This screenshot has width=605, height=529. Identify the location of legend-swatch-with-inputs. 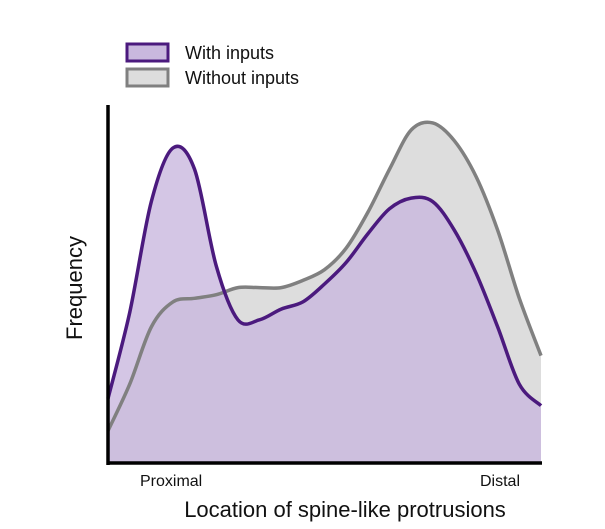
(147, 52).